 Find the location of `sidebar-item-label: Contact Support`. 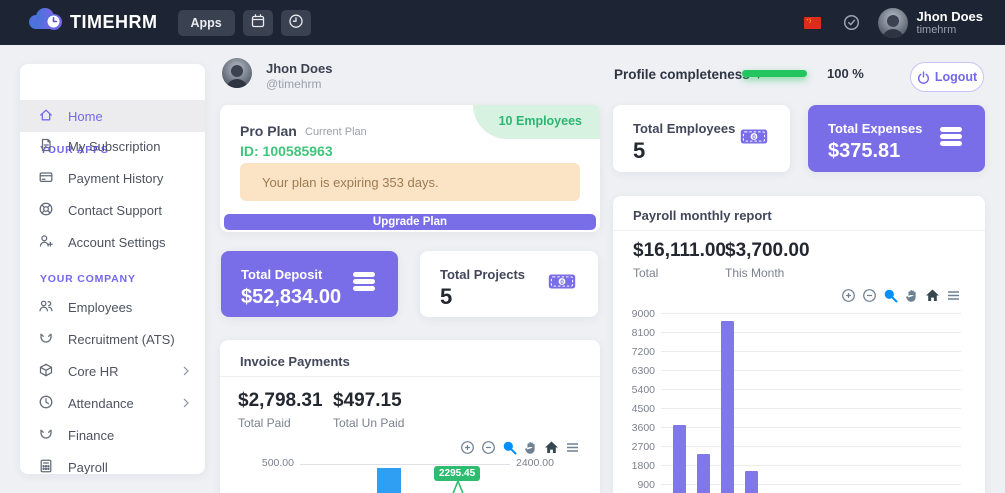

sidebar-item-label: Contact Support is located at coordinates (115, 210).